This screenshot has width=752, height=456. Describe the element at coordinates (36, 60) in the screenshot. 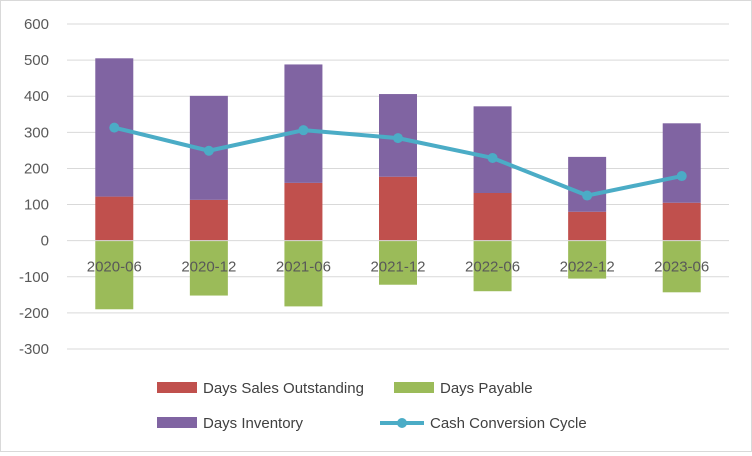

I see `y-tick-label: 500` at that location.